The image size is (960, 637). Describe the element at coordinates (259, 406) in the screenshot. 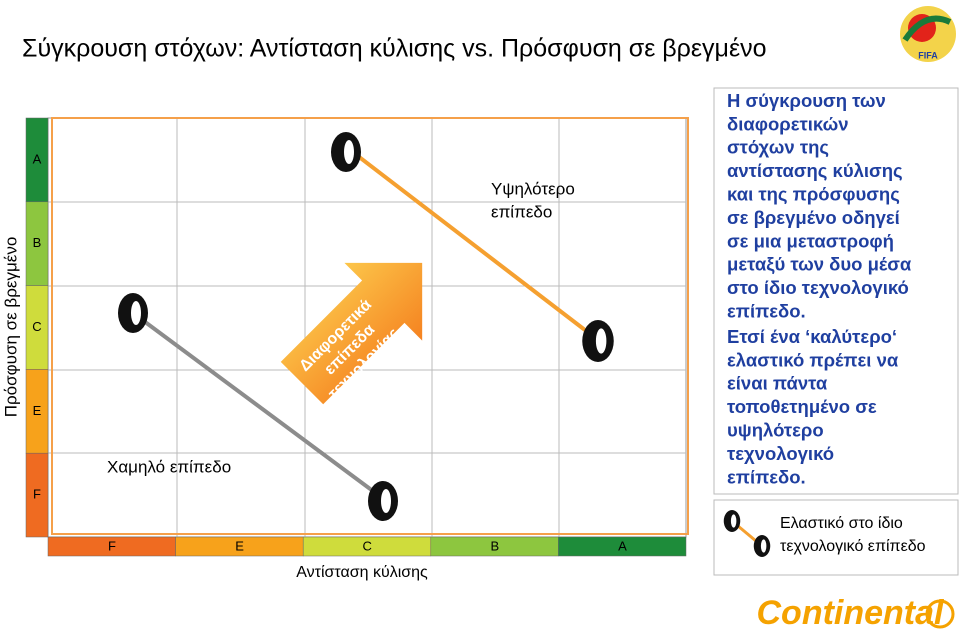

I see `tyre-line-low` at that location.